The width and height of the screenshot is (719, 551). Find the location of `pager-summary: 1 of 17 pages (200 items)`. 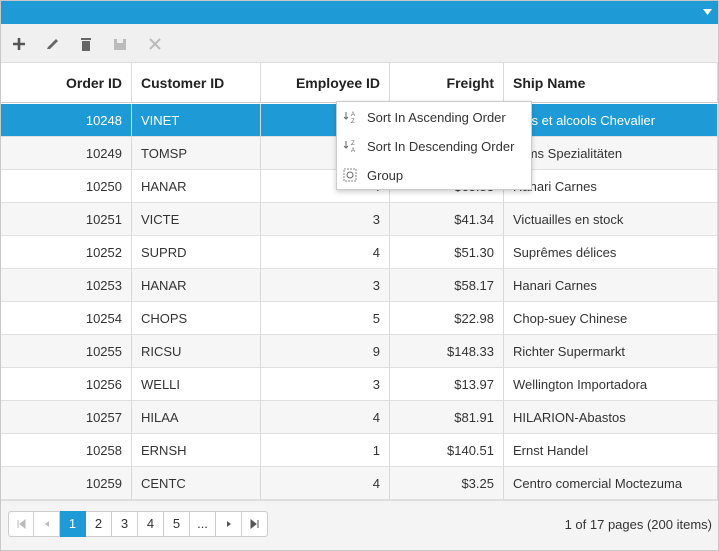

pager-summary: 1 of 17 pages (200 items) is located at coordinates (638, 524).